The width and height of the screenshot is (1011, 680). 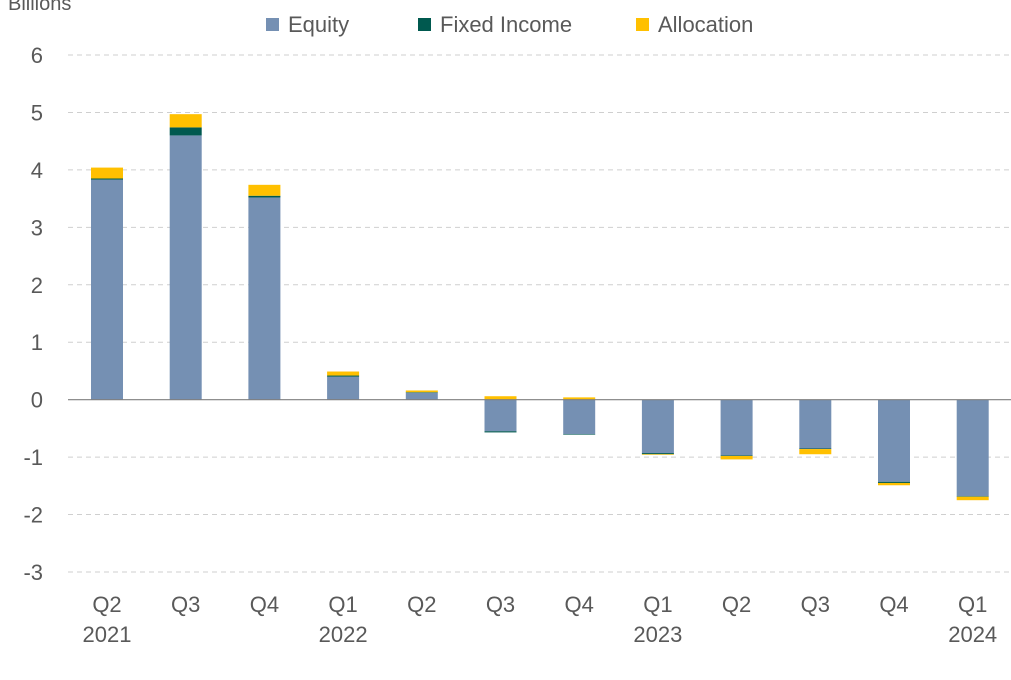 I want to click on y-tick-label: -3, so click(x=33, y=572).